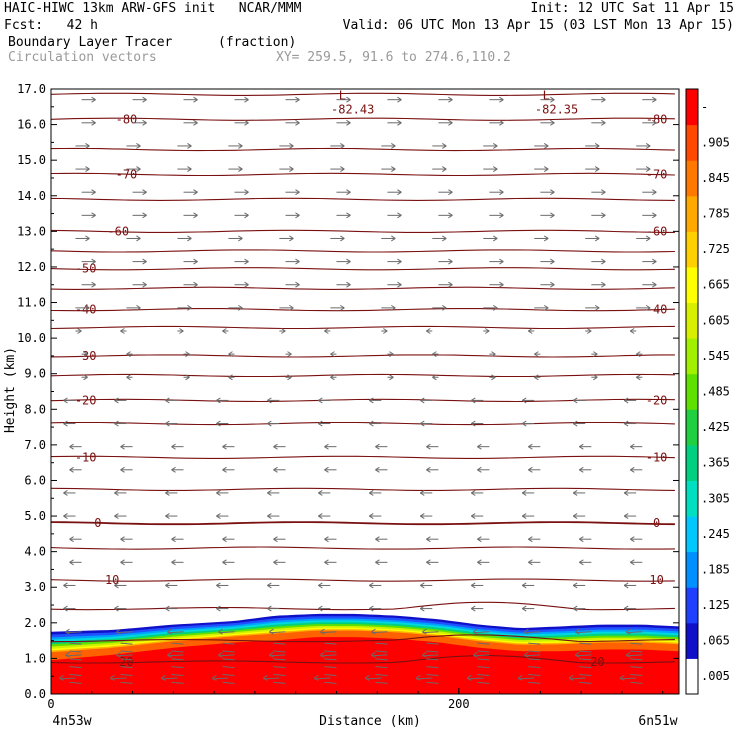 The height and width of the screenshot is (740, 740). What do you see at coordinates (657, 310) in the screenshot?
I see `contour-label: -40` at bounding box center [657, 310].